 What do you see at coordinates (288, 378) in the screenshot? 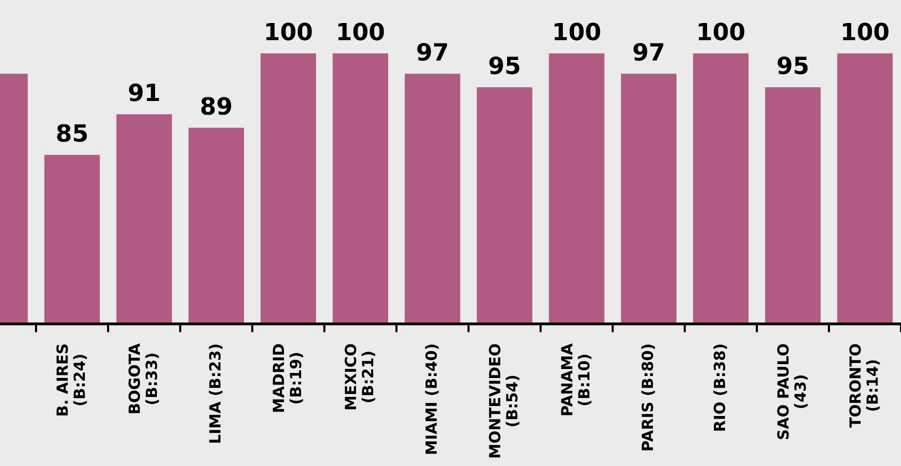
I see `x-tick-label: MADRID (B:19)` at bounding box center [288, 378].